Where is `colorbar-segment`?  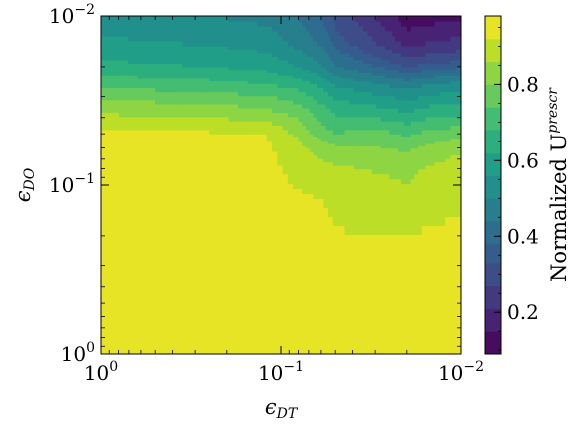
colorbar-segment is located at coordinates (493, 343).